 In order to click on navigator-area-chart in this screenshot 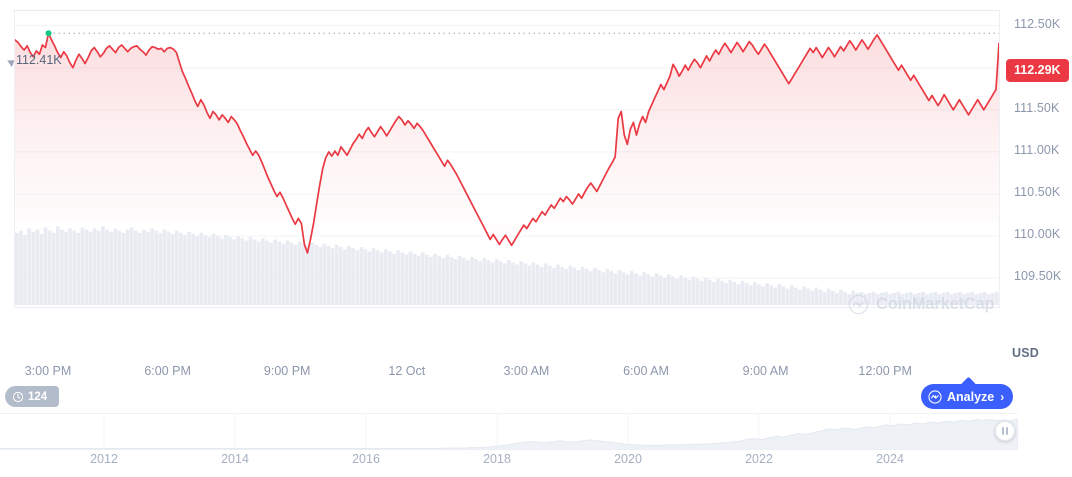, I will do `click(509, 431)`.